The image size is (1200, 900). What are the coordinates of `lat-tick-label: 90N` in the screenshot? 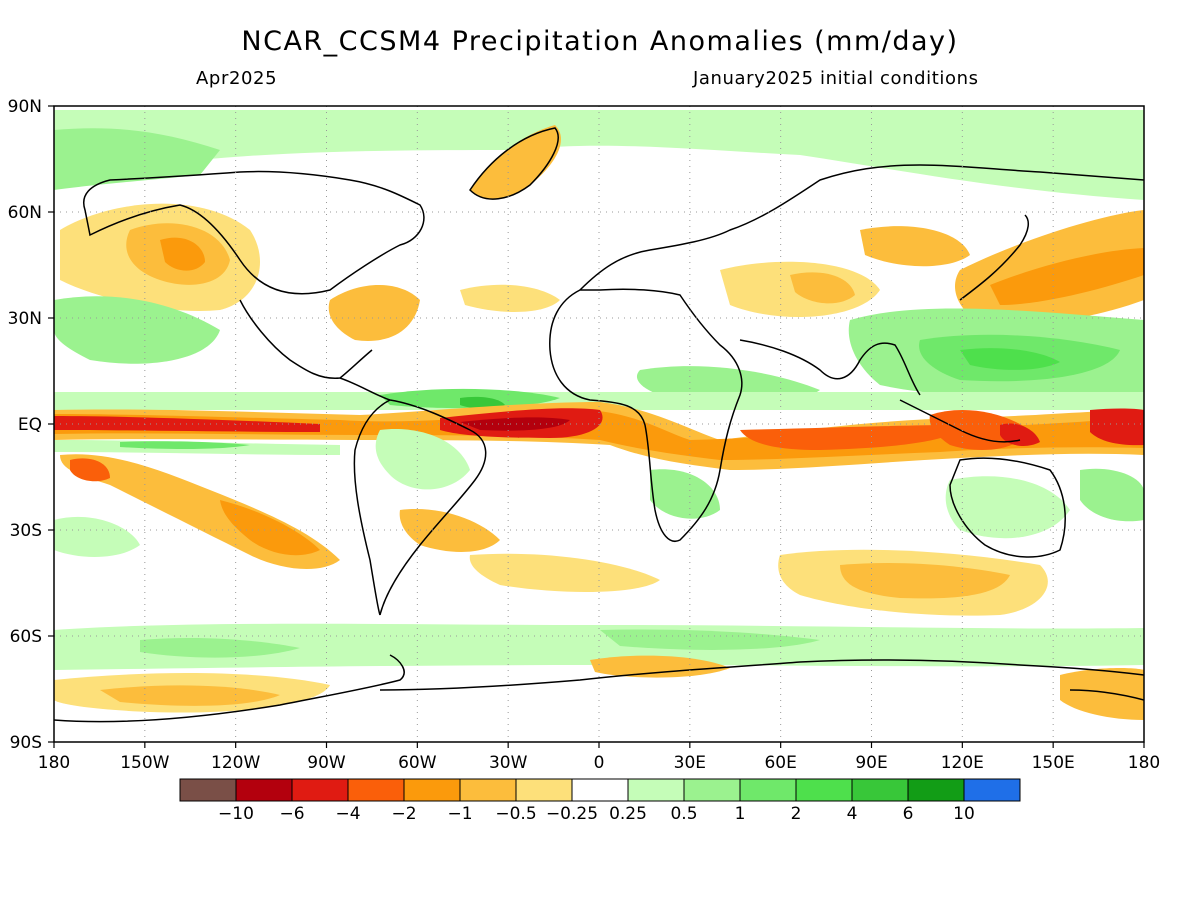 It's located at (25, 107).